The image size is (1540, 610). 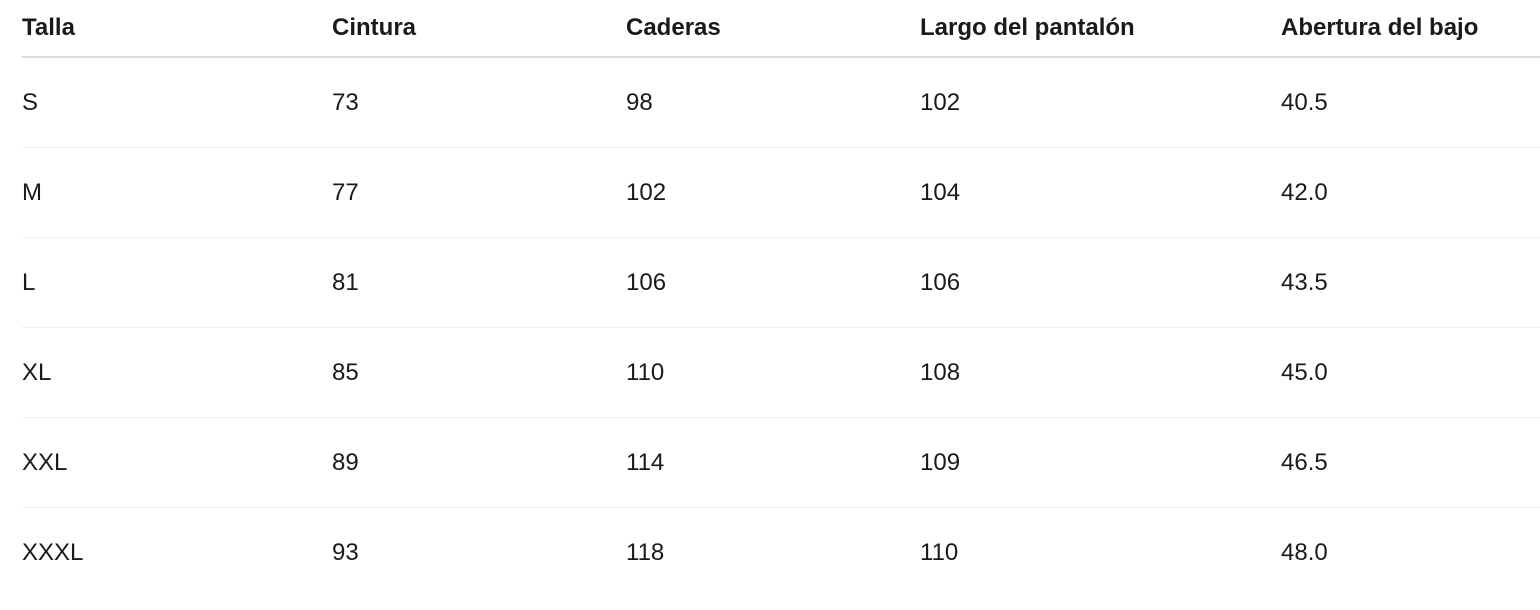 I want to click on cell-caderas: 110, so click(x=773, y=372).